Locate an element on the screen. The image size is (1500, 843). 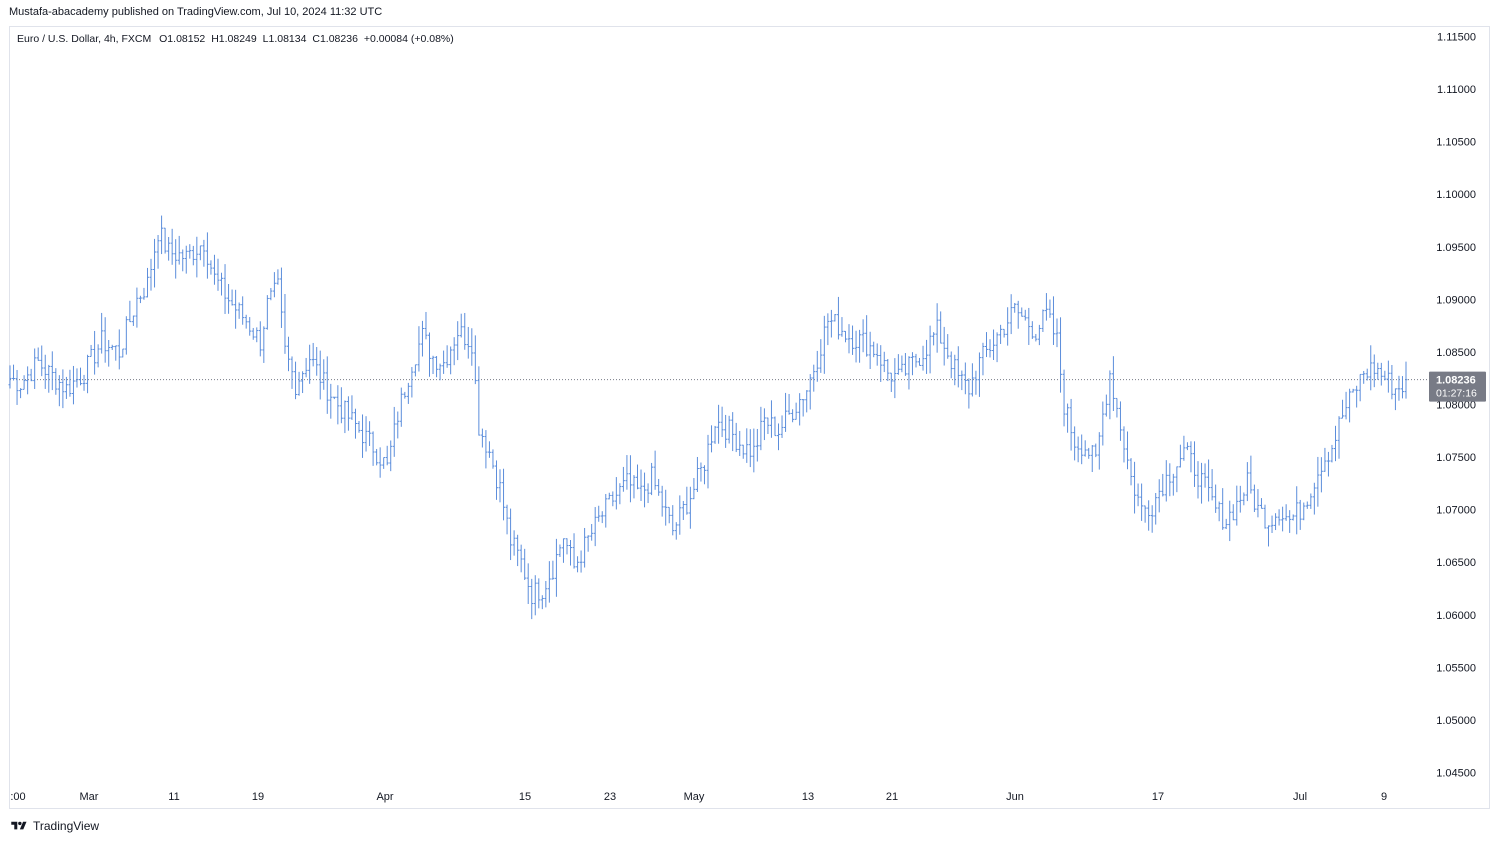
x-tick-label: May is located at coordinates (694, 797).